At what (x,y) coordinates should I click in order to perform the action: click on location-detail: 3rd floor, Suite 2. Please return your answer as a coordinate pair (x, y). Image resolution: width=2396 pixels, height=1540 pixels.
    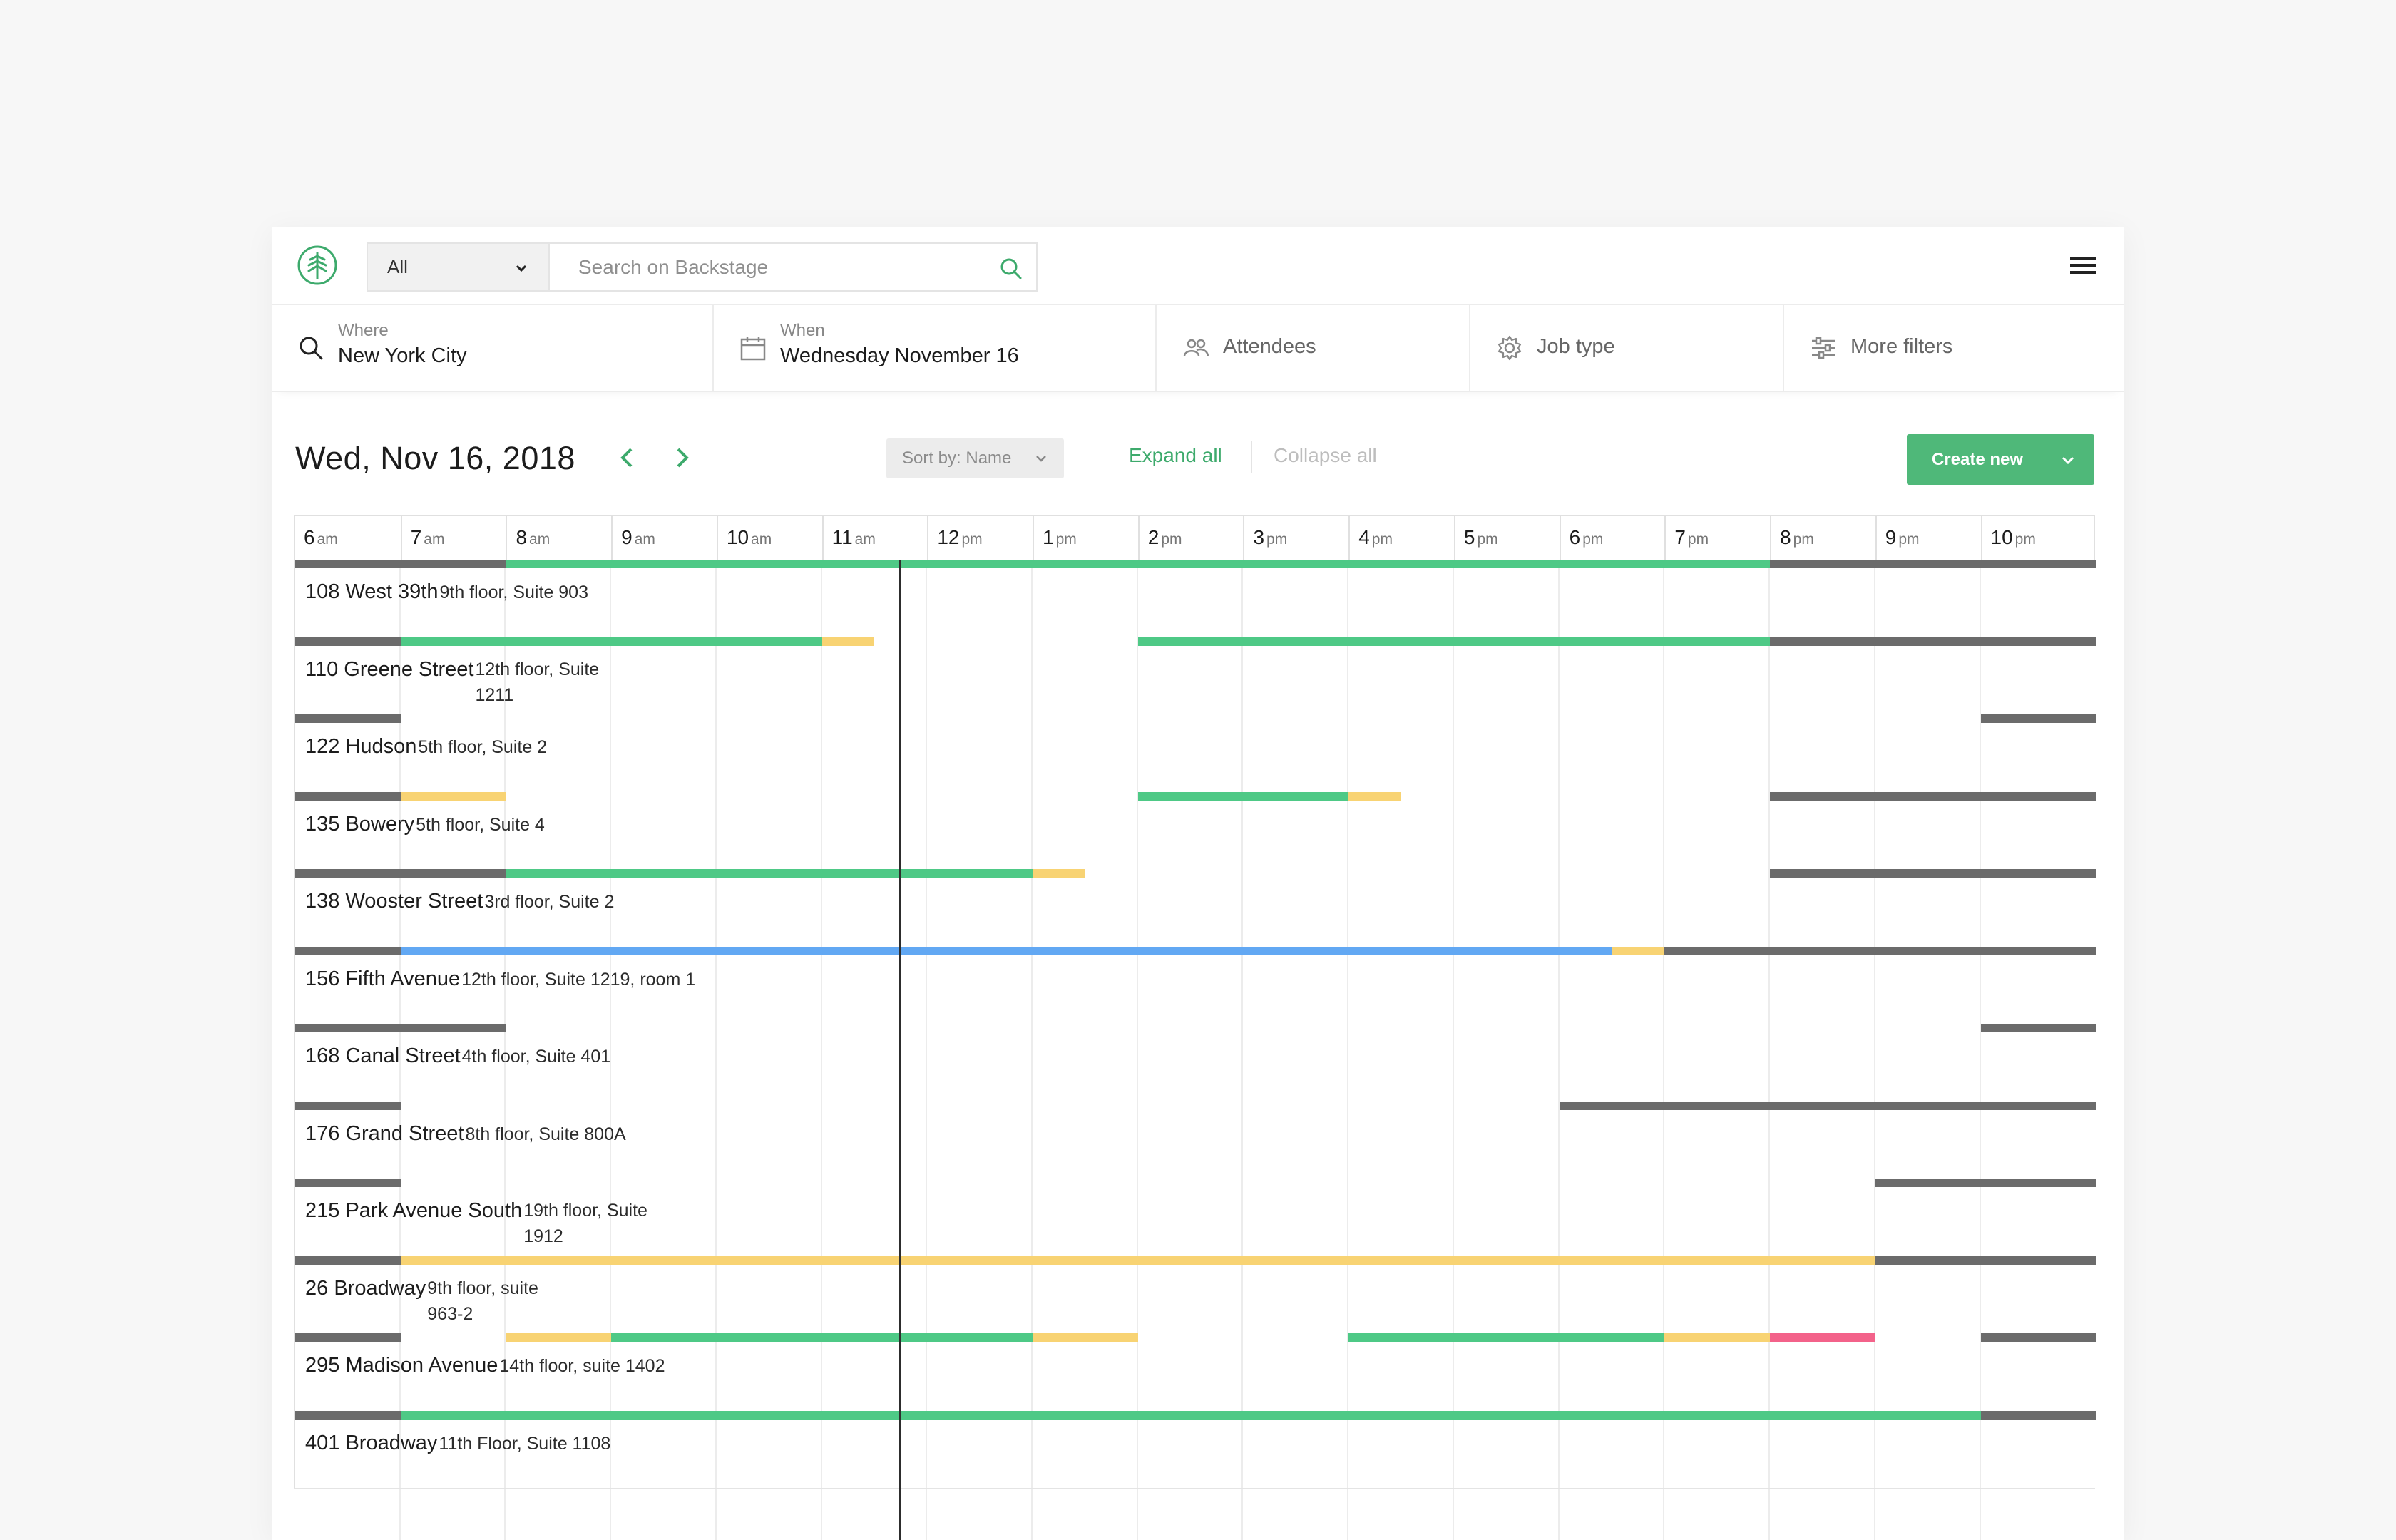
    Looking at the image, I should click on (549, 902).